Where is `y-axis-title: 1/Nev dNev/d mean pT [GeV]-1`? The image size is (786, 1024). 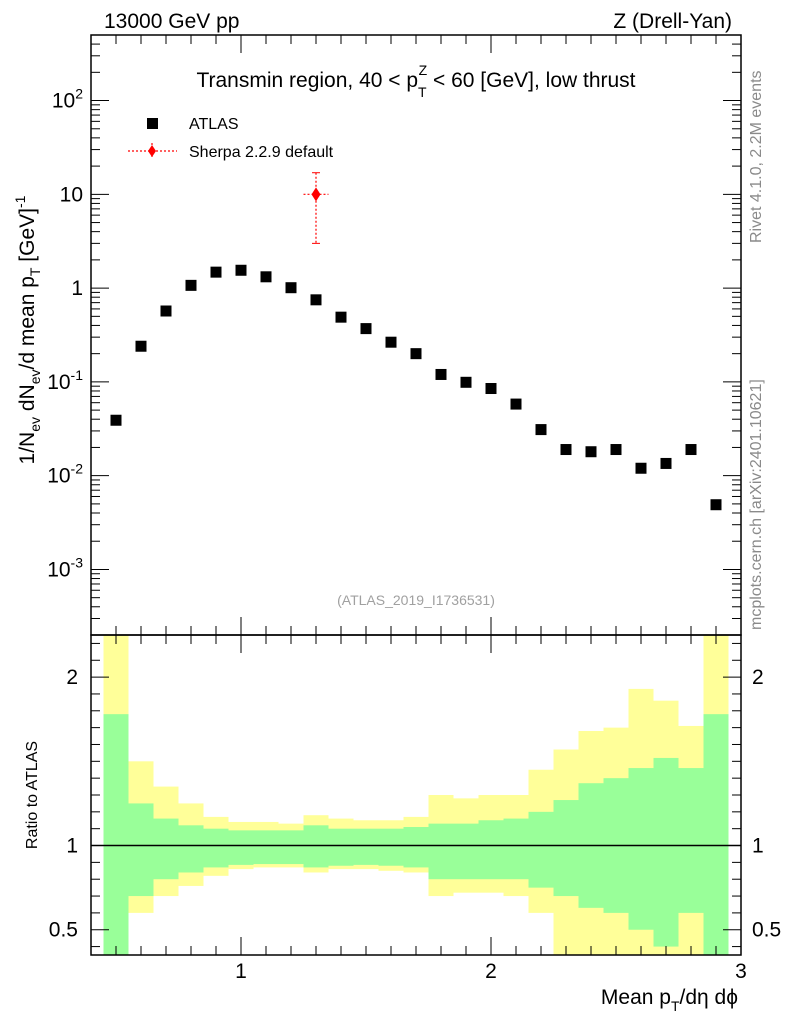 y-axis-title: 1/Nev dNev/d mean pT [GeV]-1 is located at coordinates (27, 329).